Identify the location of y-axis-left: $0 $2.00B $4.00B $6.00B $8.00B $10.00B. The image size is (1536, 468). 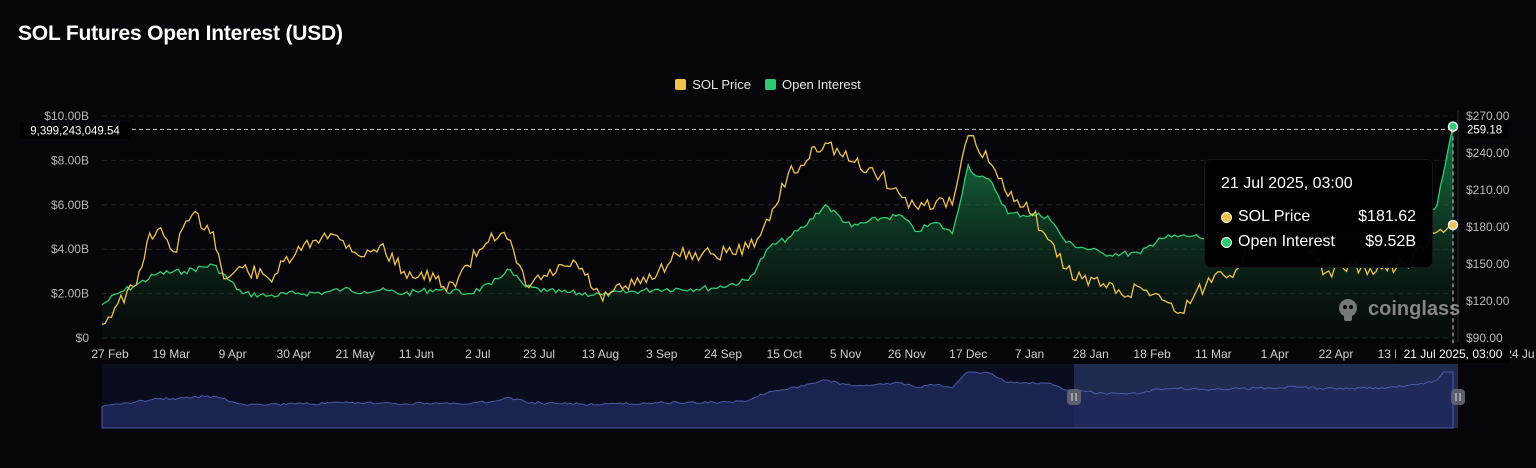
(66, 227).